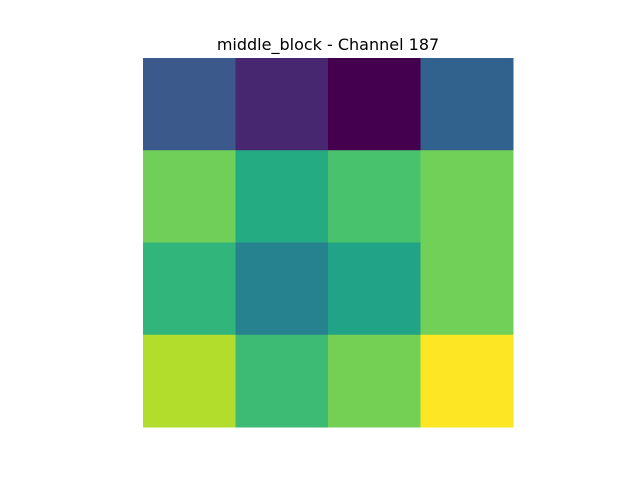 This screenshot has height=480, width=640. What do you see at coordinates (282, 289) in the screenshot?
I see `heatmap-cell-r2-c1` at bounding box center [282, 289].